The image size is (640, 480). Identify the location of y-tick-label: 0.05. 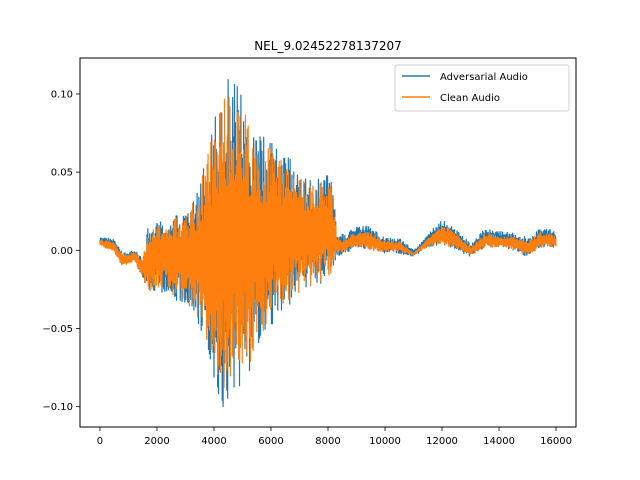
(62, 173).